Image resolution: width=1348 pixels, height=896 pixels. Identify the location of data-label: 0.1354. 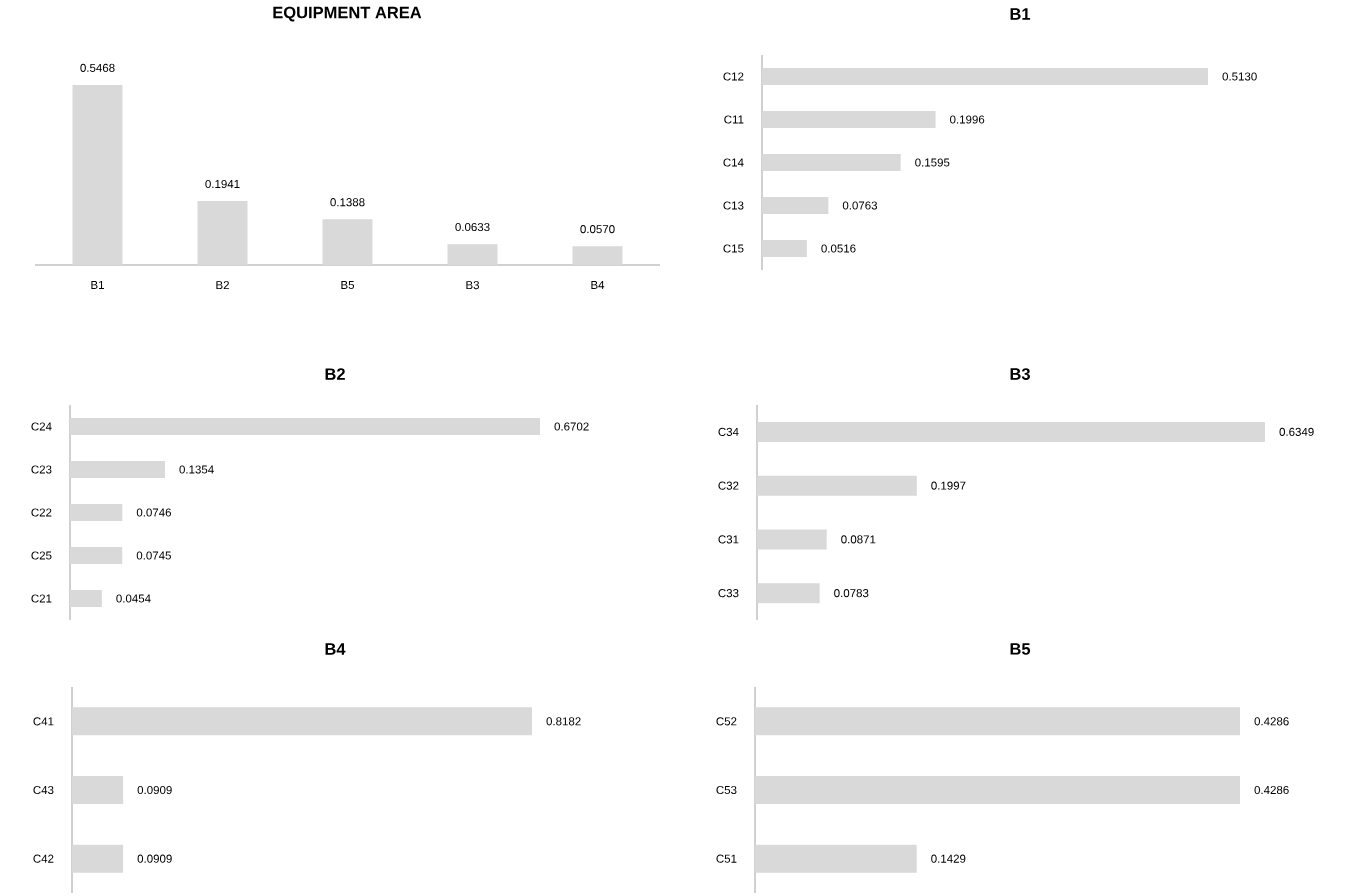
(196, 469).